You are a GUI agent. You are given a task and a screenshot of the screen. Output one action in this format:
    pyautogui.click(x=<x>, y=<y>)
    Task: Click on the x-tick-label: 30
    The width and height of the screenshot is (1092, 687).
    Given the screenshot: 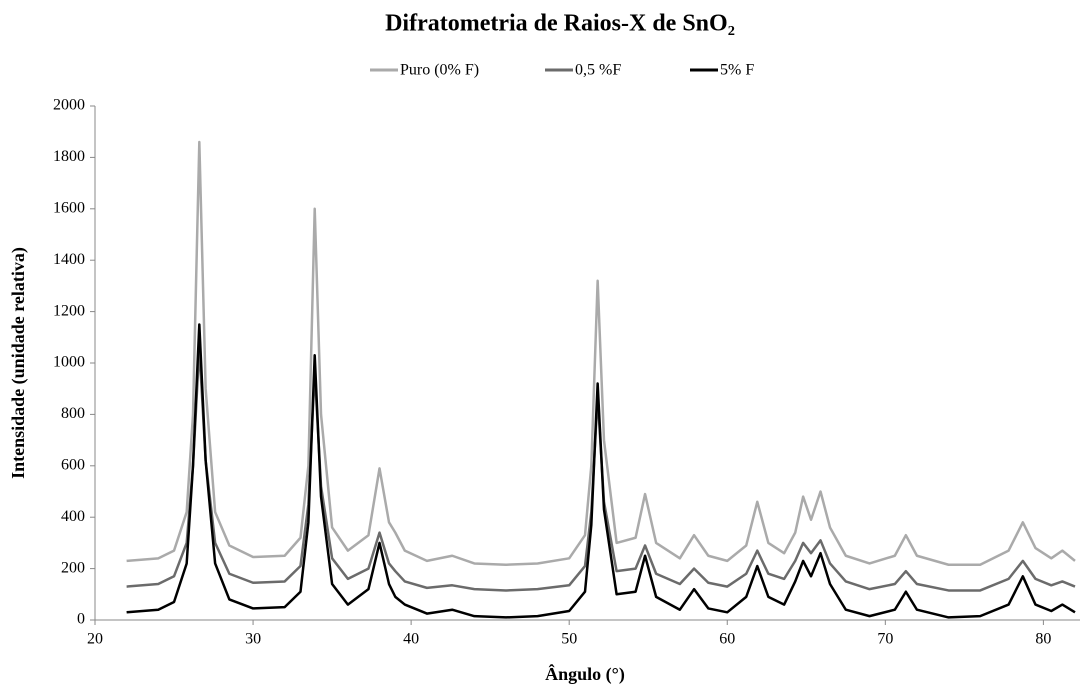 What is the action you would take?
    pyautogui.click(x=253, y=639)
    